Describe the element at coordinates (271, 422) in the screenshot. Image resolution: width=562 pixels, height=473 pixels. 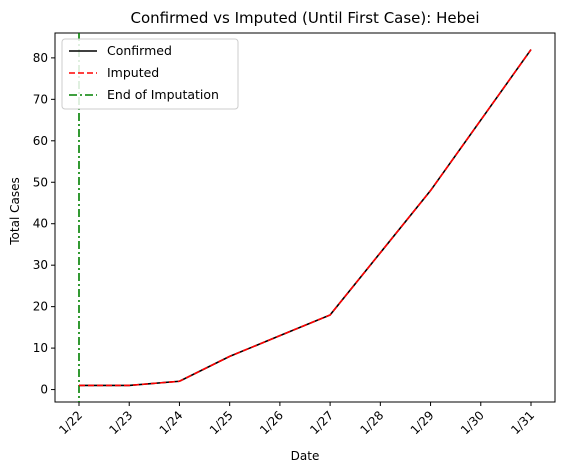
I see `x-tick-label: 1/26` at that location.